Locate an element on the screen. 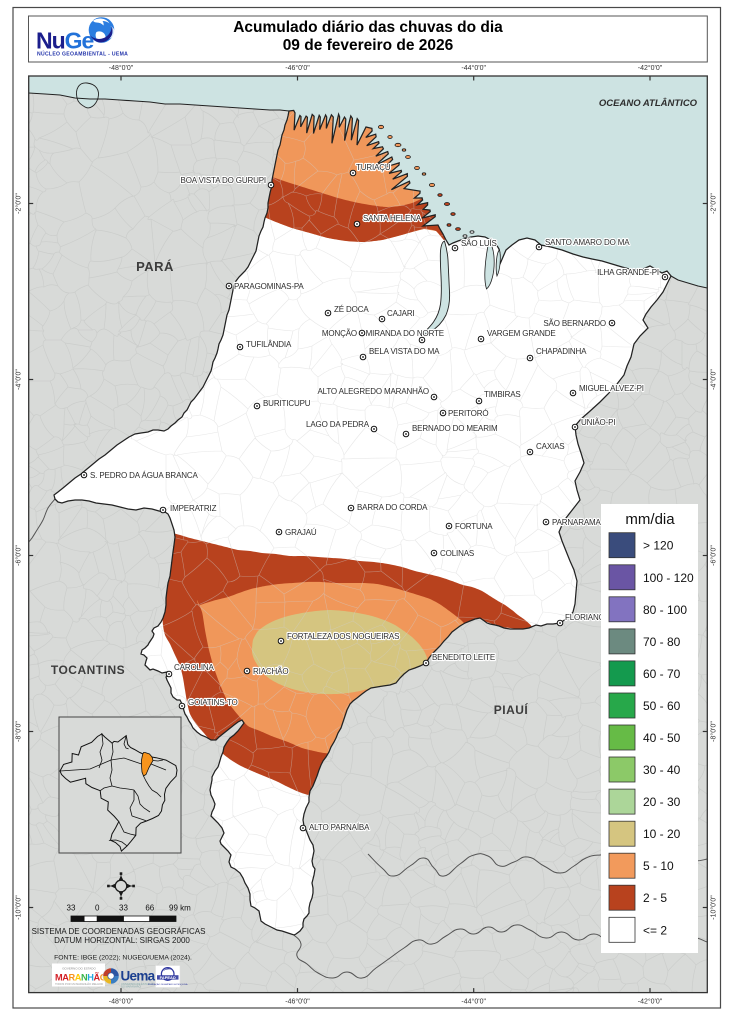 The image size is (736, 1024). svg-text: SANTO AMARO DO MA is located at coordinates (587, 242).